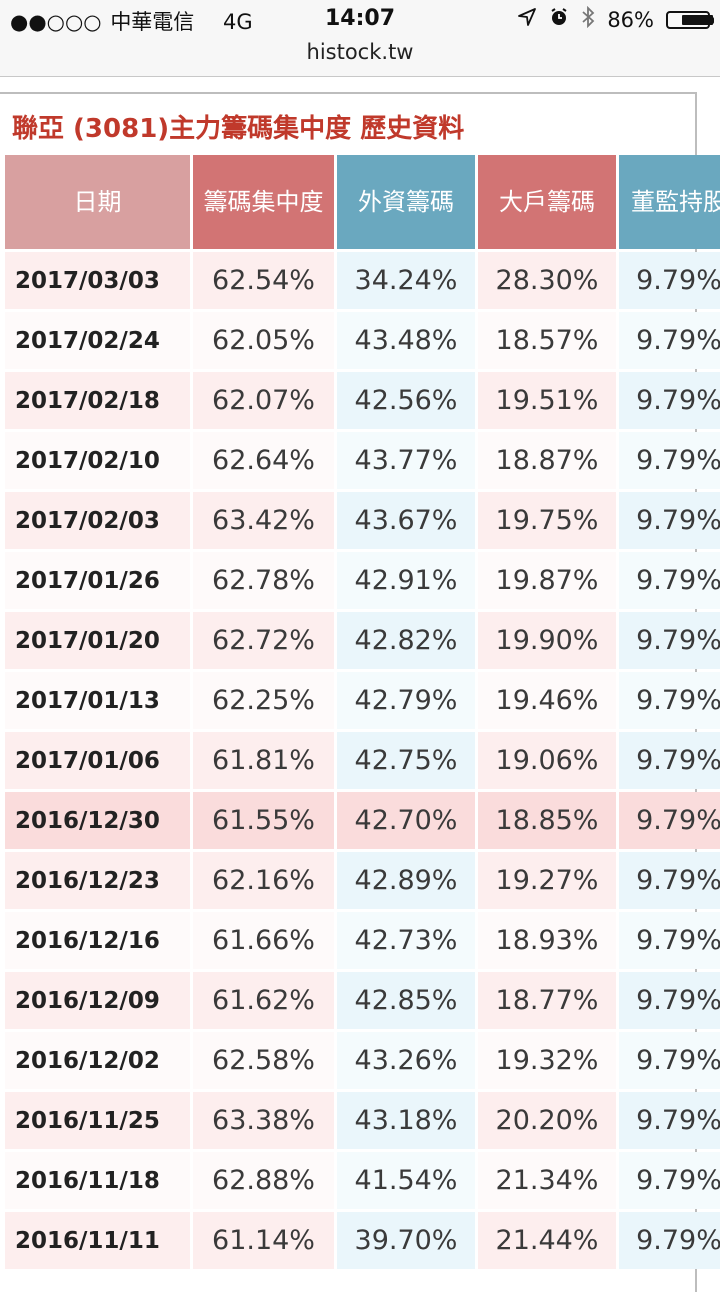 Image resolution: width=720 pixels, height=1292 pixels. I want to click on major-holders-cell: 18.77%, so click(547, 1000).